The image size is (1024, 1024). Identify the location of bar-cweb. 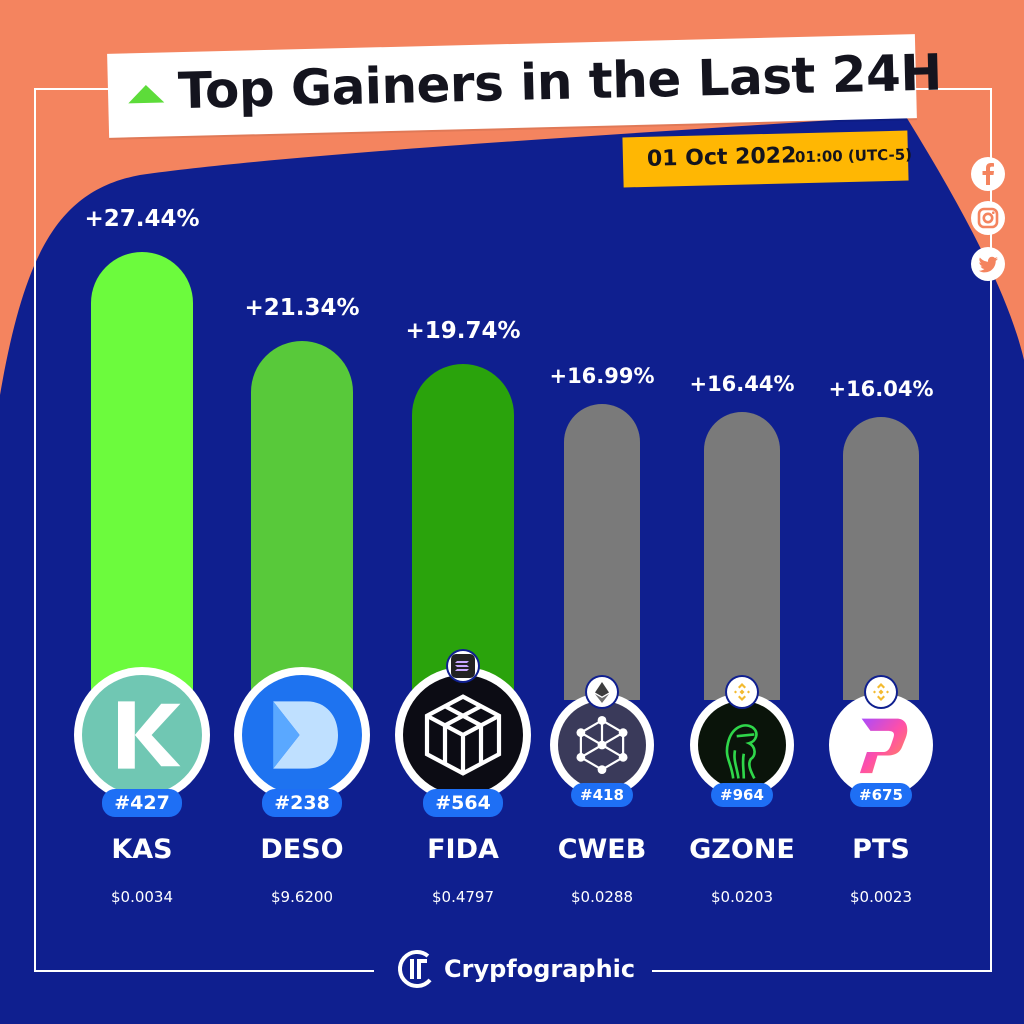
(602, 551).